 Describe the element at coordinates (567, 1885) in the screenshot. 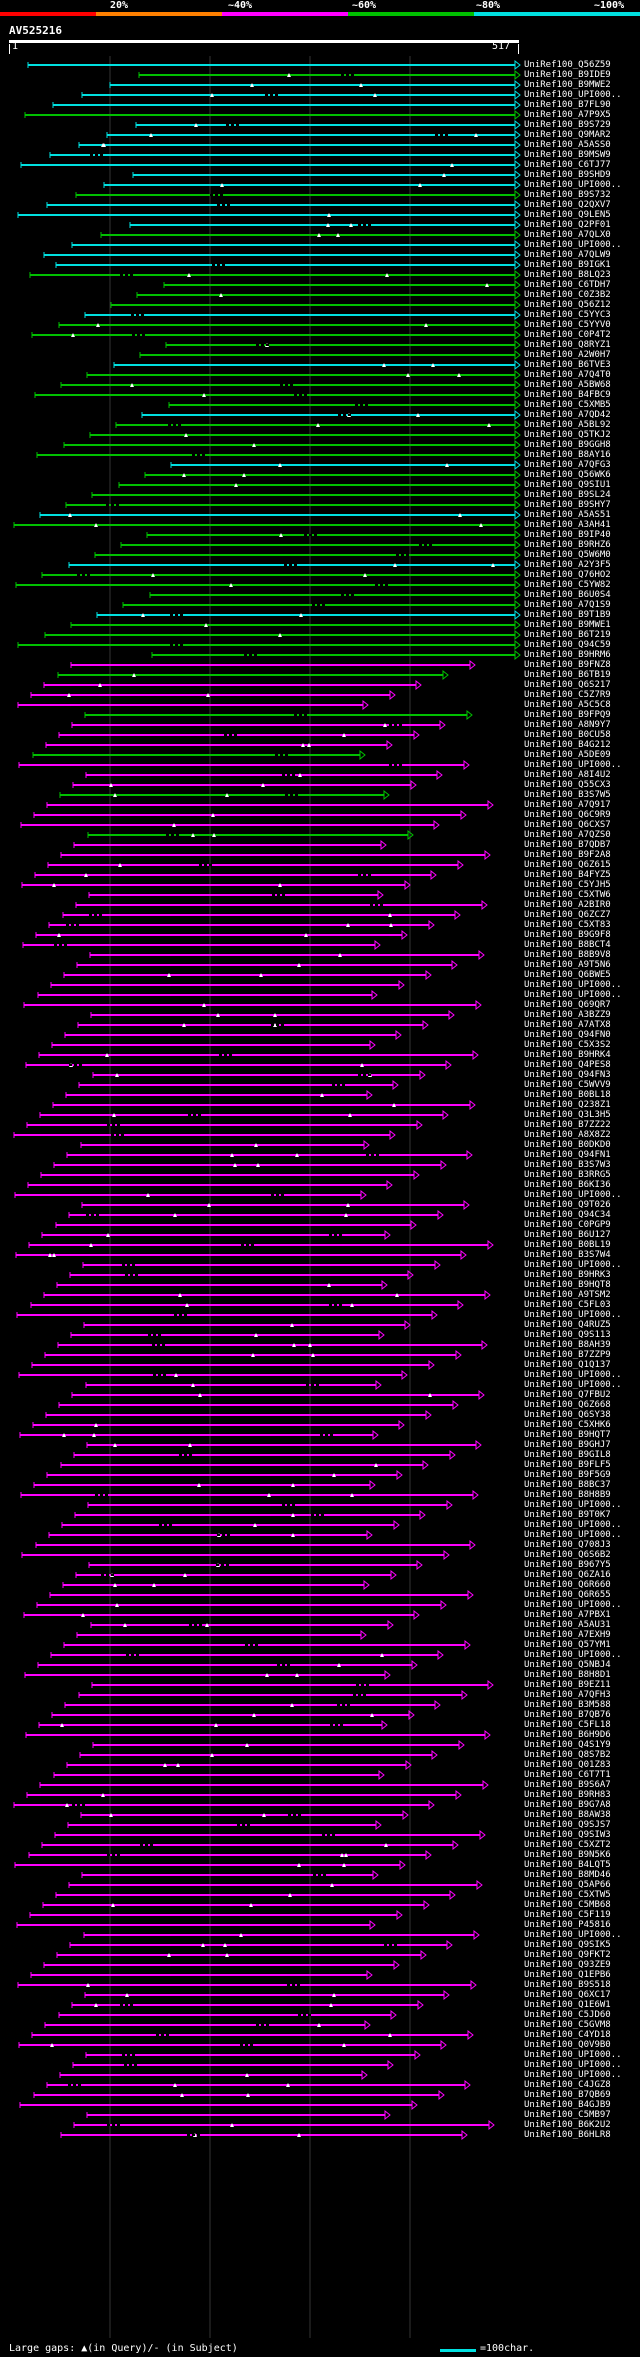

I see `hit-label-link: UniRef100_Q5AP66` at that location.